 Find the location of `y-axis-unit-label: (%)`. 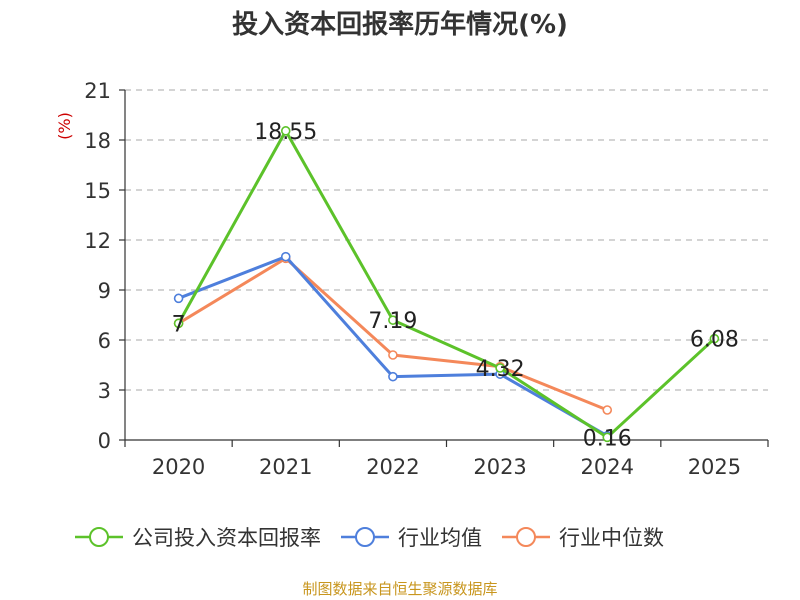

y-axis-unit-label: (%) is located at coordinates (64, 126).